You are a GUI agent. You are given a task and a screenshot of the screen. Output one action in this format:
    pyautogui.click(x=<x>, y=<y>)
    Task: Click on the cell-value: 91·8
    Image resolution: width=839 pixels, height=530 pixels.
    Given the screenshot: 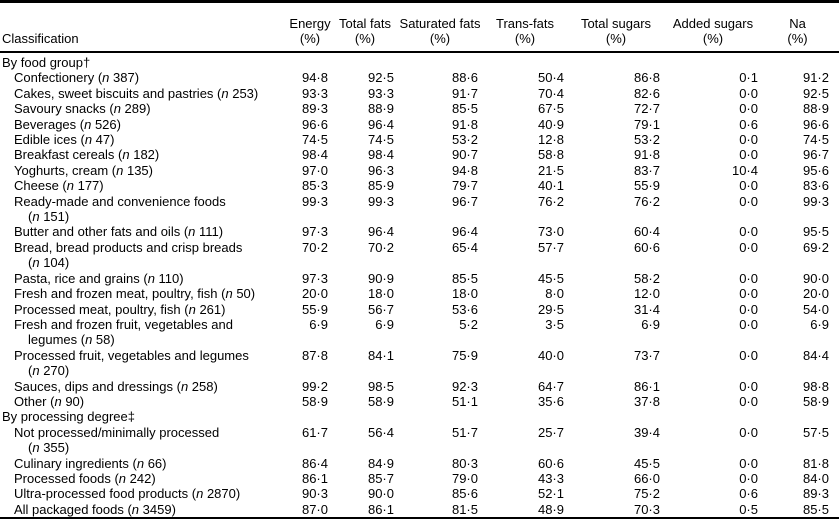 What is the action you would take?
    pyautogui.click(x=646, y=155)
    